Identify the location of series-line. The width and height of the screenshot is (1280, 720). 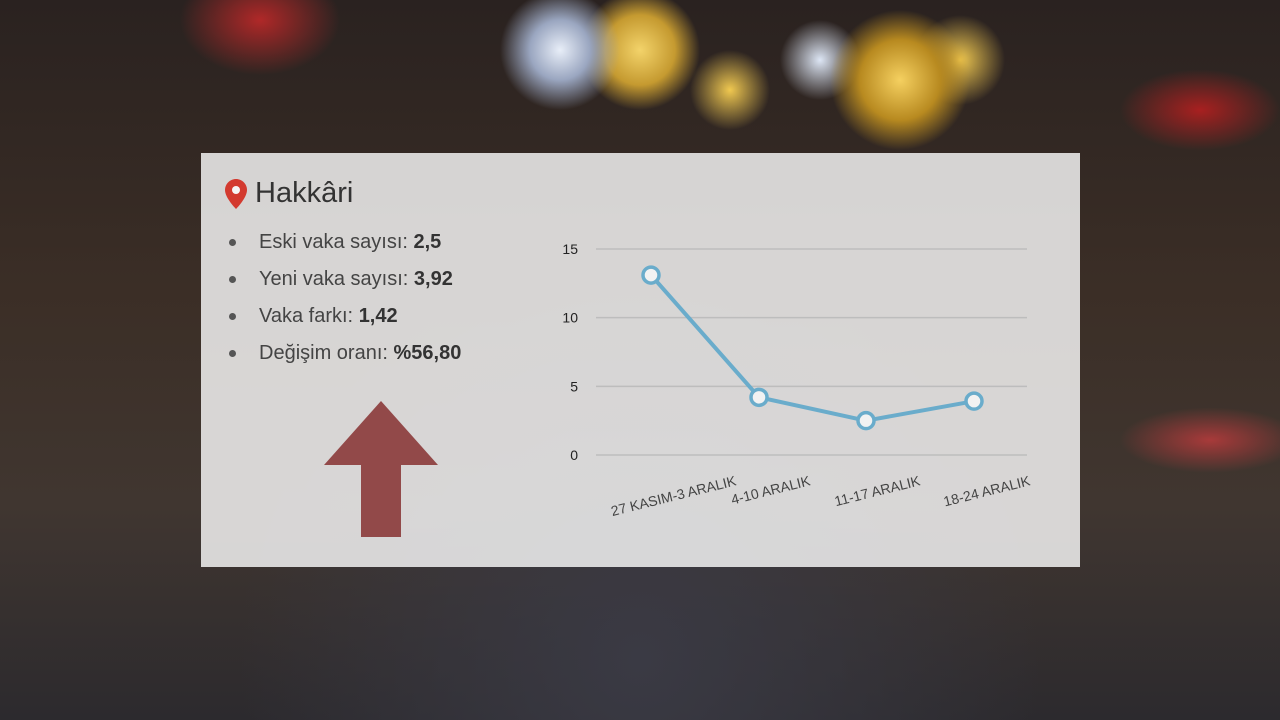
(812, 348).